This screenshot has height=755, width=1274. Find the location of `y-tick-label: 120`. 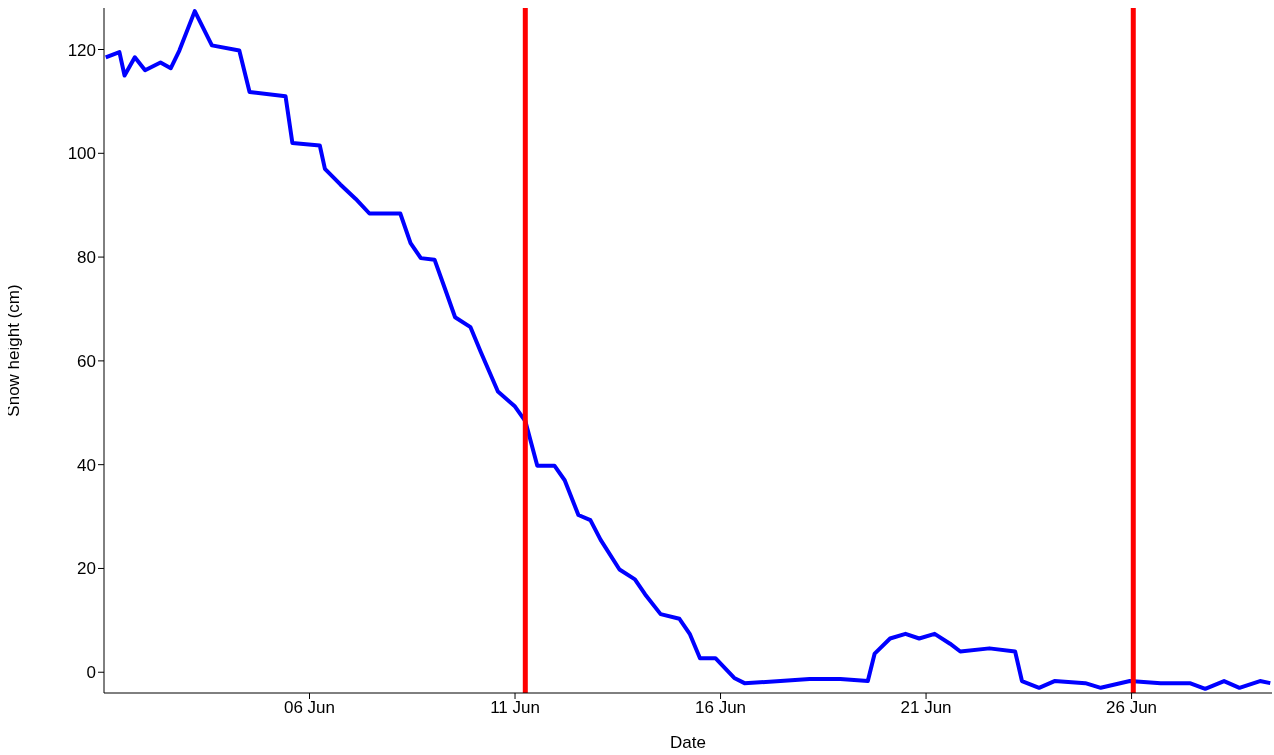

y-tick-label: 120 is located at coordinates (81, 50).